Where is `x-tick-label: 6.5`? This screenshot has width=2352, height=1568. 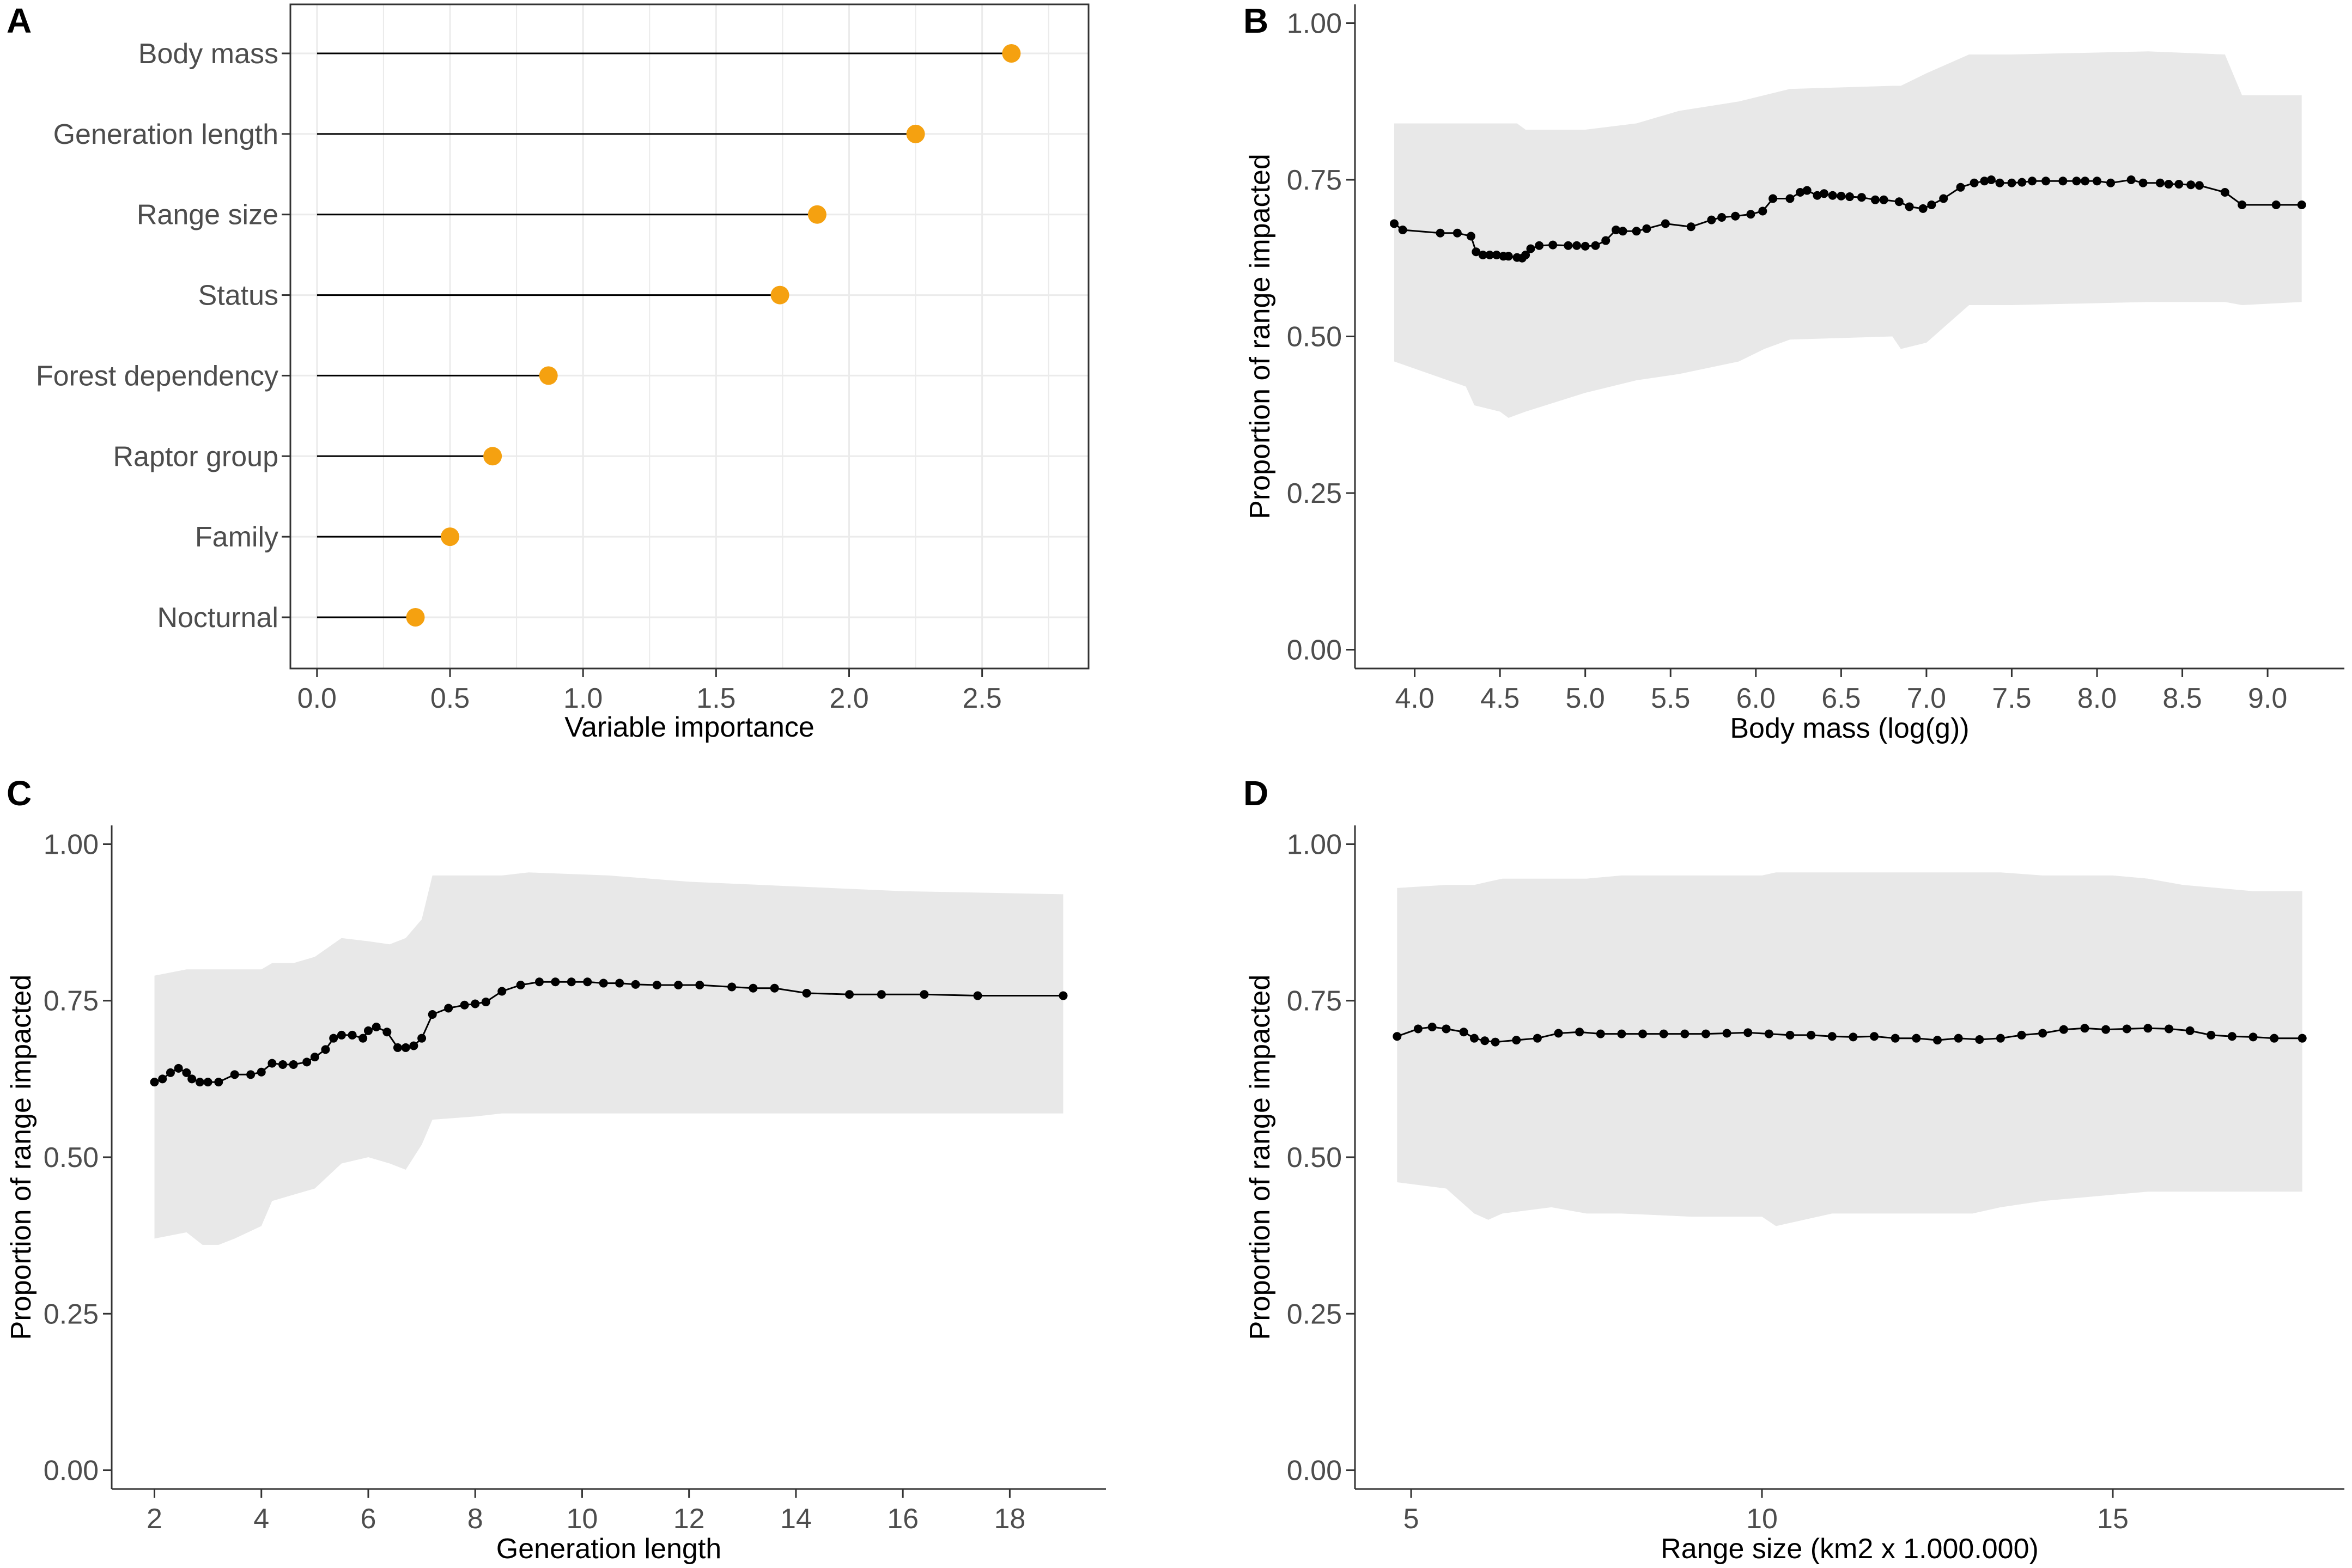
x-tick-label: 6.5 is located at coordinates (1841, 699).